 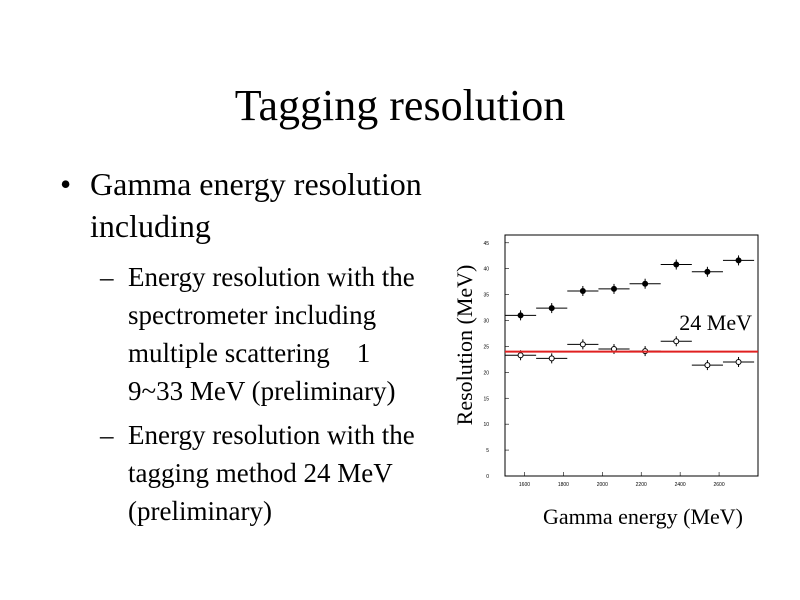 I want to click on y-tick-label: 5, so click(x=487, y=451).